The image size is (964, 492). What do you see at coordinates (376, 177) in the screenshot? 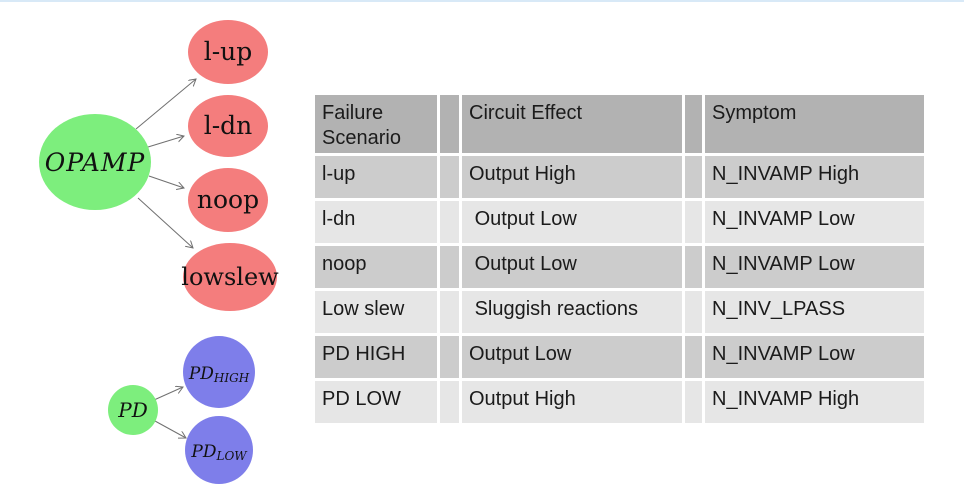
I see `cell-scenario: l-up` at bounding box center [376, 177].